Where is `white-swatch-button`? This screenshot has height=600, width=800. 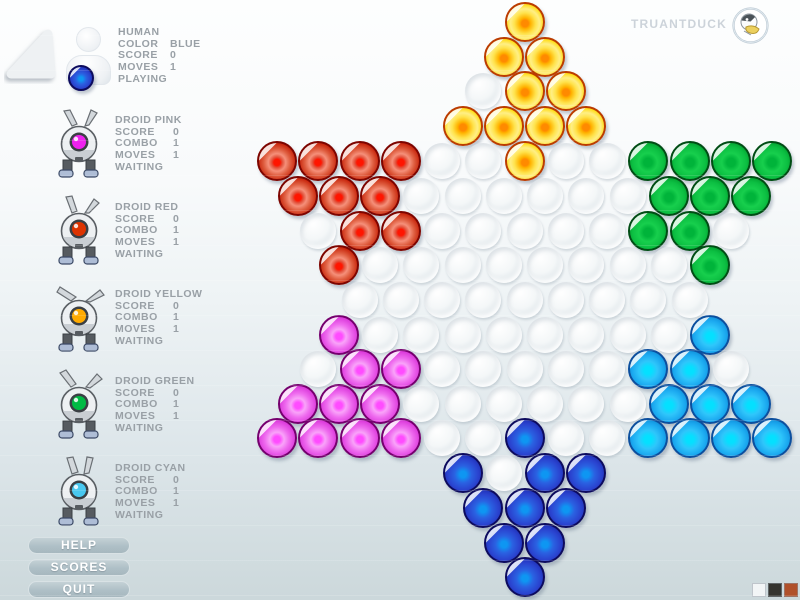
white-swatch-button is located at coordinates (759, 590).